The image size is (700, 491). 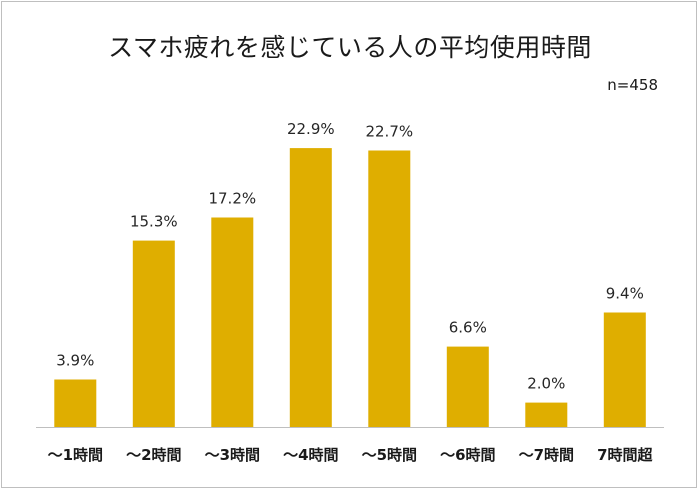 I want to click on chart-title: スマホ疲れを感じている人の平均使用時間, so click(x=350, y=47).